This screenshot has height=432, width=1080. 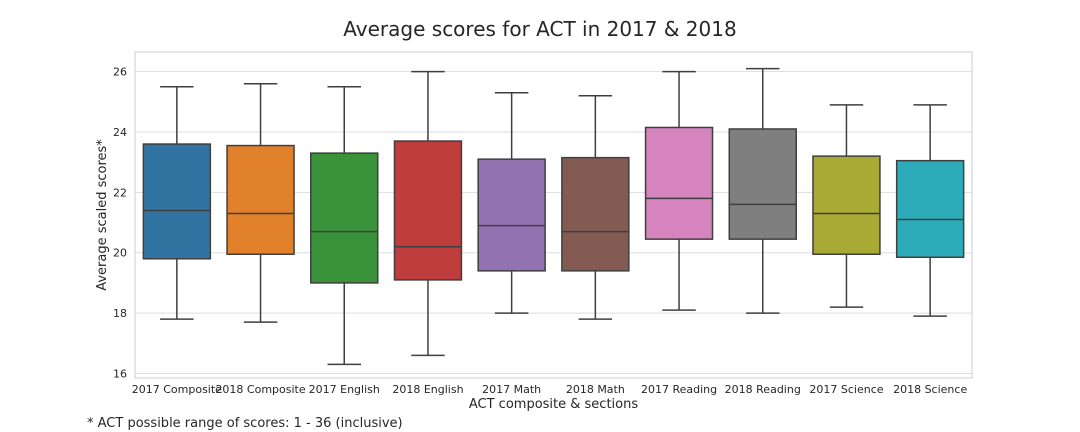 What do you see at coordinates (120, 373) in the screenshot?
I see `y-tick-label: 16` at bounding box center [120, 373].